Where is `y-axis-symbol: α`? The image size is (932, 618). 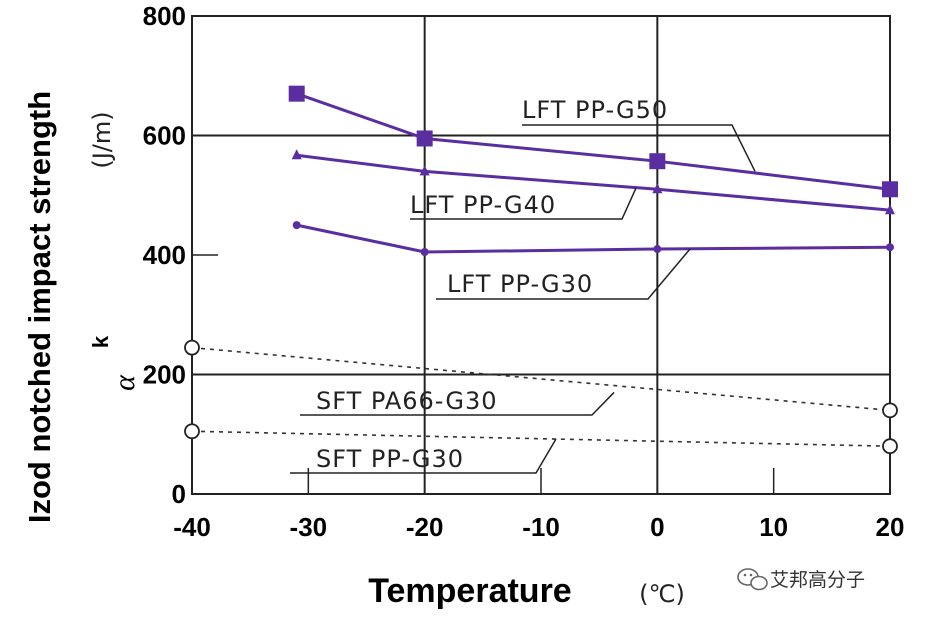
y-axis-symbol: α is located at coordinates (124, 382).